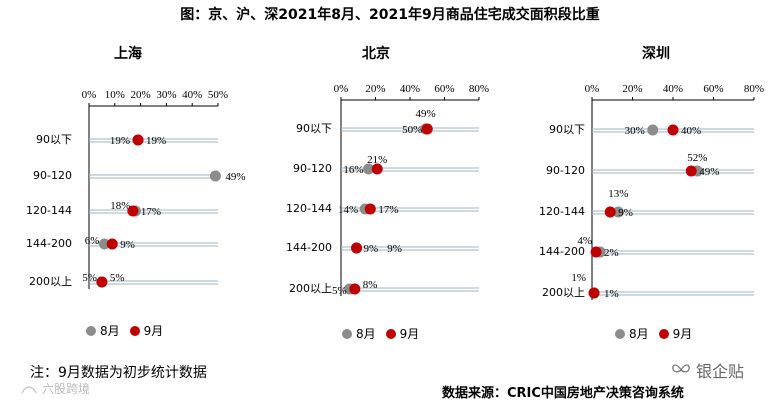 The image size is (780, 406). What do you see at coordinates (691, 131) in the screenshot?
I see `sep-value-label: 40%` at bounding box center [691, 131].